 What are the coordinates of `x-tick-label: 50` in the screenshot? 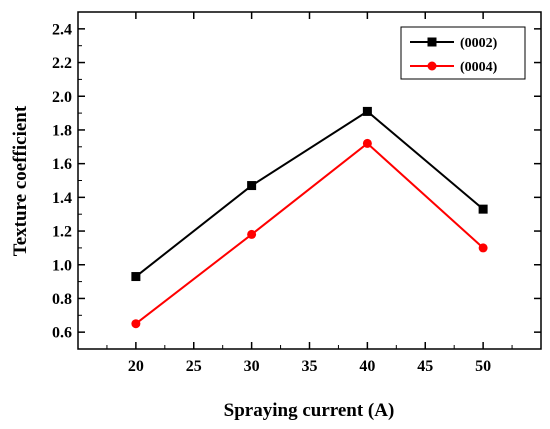 It's located at (483, 366).